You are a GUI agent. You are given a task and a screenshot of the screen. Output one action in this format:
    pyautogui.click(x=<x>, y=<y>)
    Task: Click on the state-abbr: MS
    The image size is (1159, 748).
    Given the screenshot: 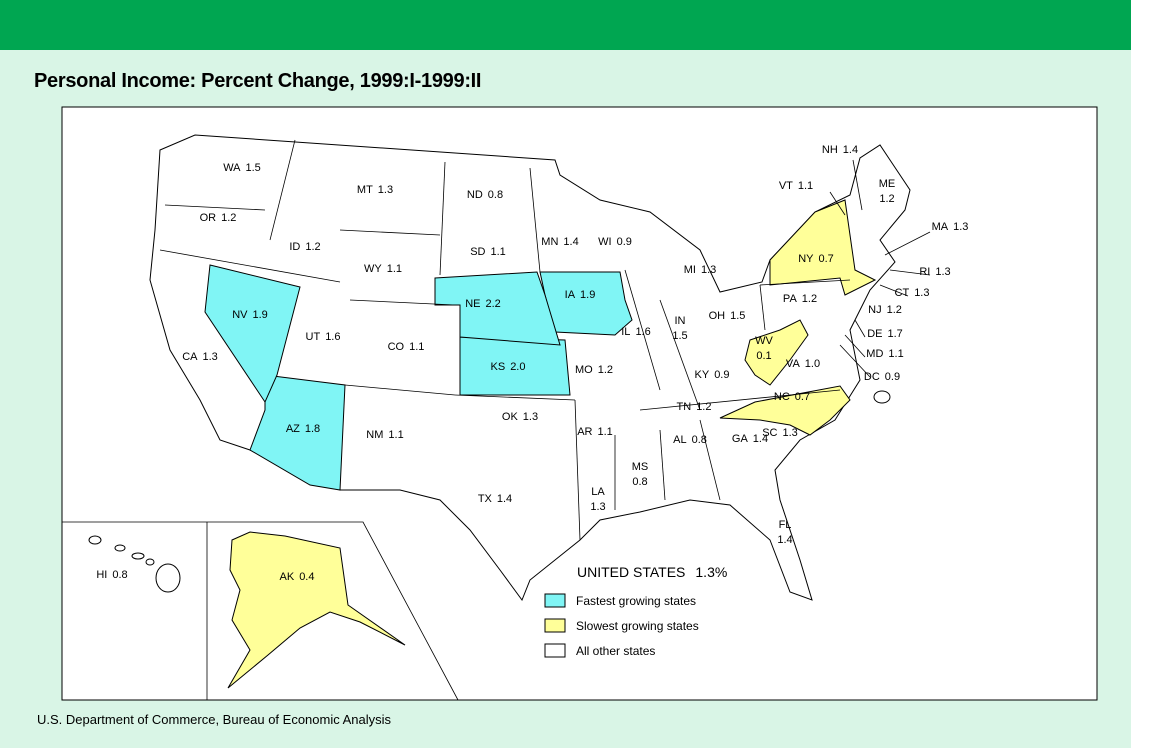 What is the action you would take?
    pyautogui.click(x=640, y=467)
    